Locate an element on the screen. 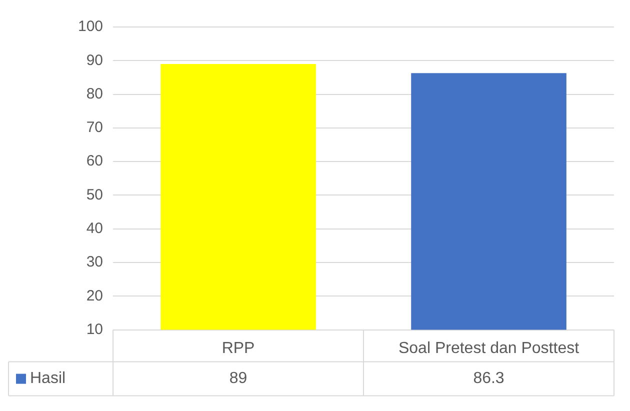  legend-label: Hasil is located at coordinates (48, 379).